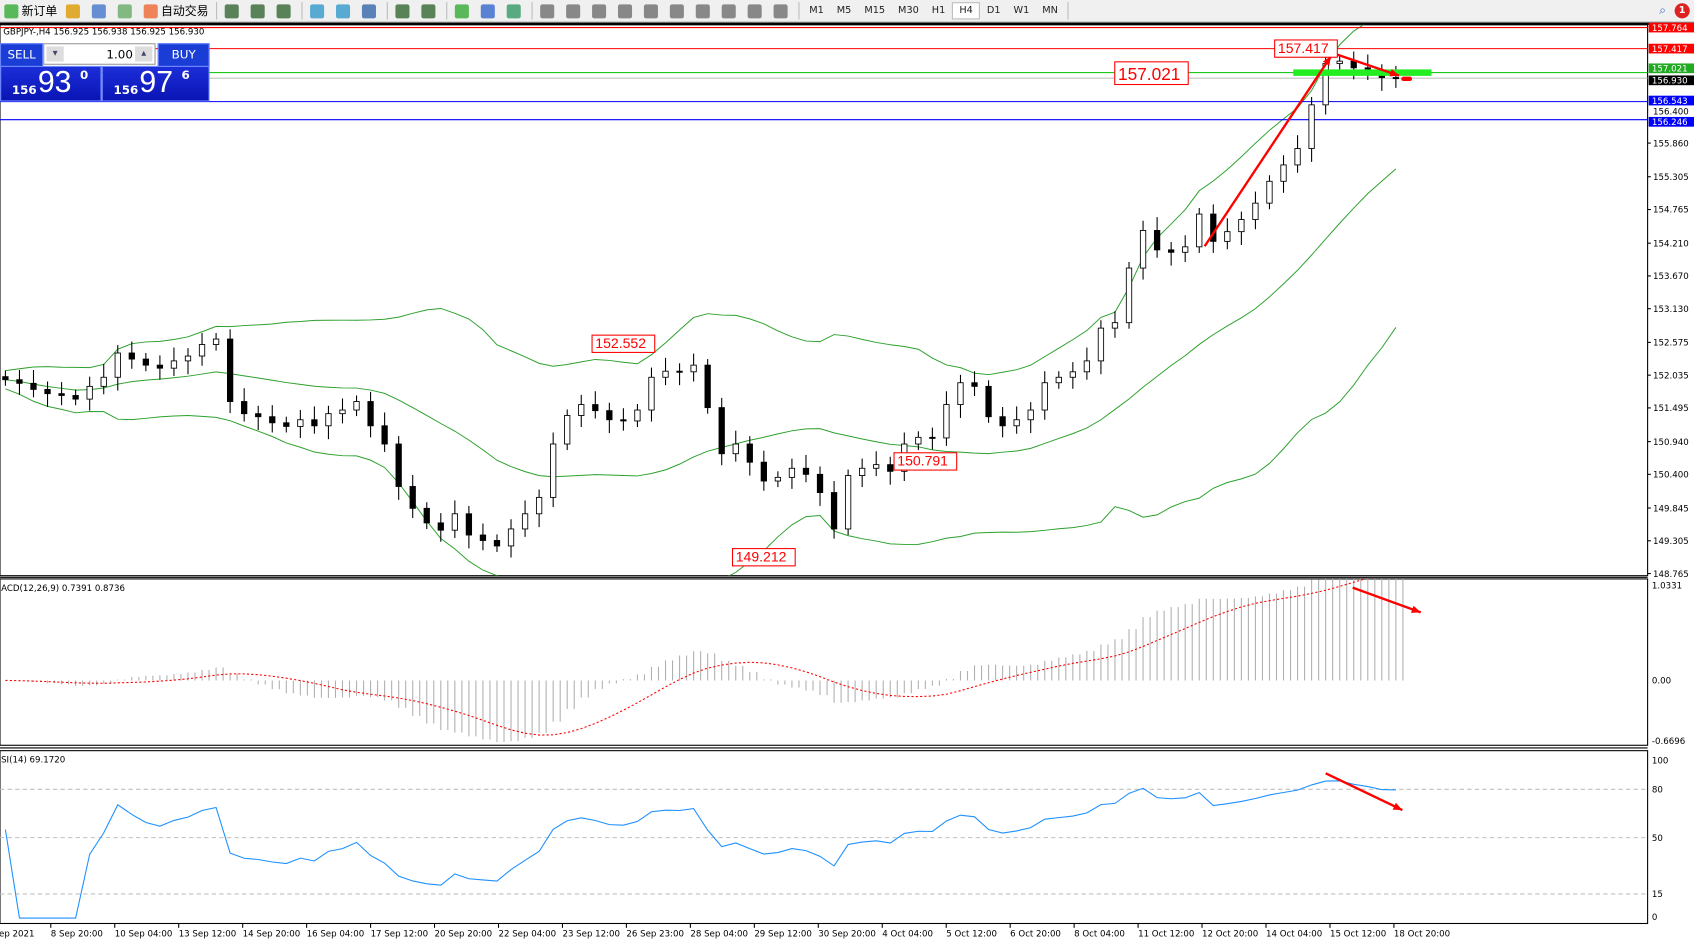 The image size is (1694, 944). I want to click on price-annotation: 150.791, so click(925, 461).